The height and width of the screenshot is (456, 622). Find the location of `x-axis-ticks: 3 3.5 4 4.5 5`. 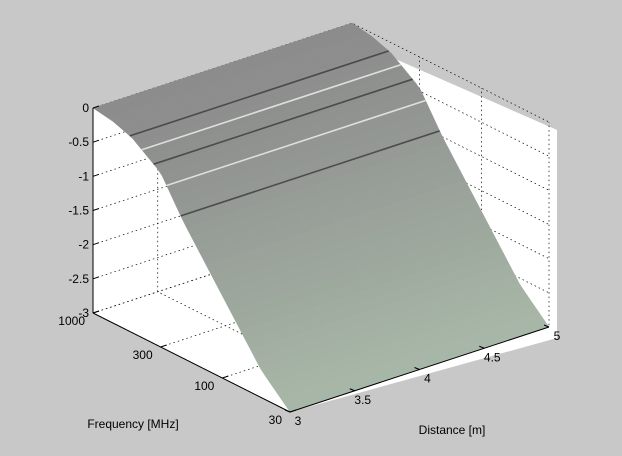

x-axis-ticks: 3 3.5 4 4.5 5 is located at coordinates (422, 376).